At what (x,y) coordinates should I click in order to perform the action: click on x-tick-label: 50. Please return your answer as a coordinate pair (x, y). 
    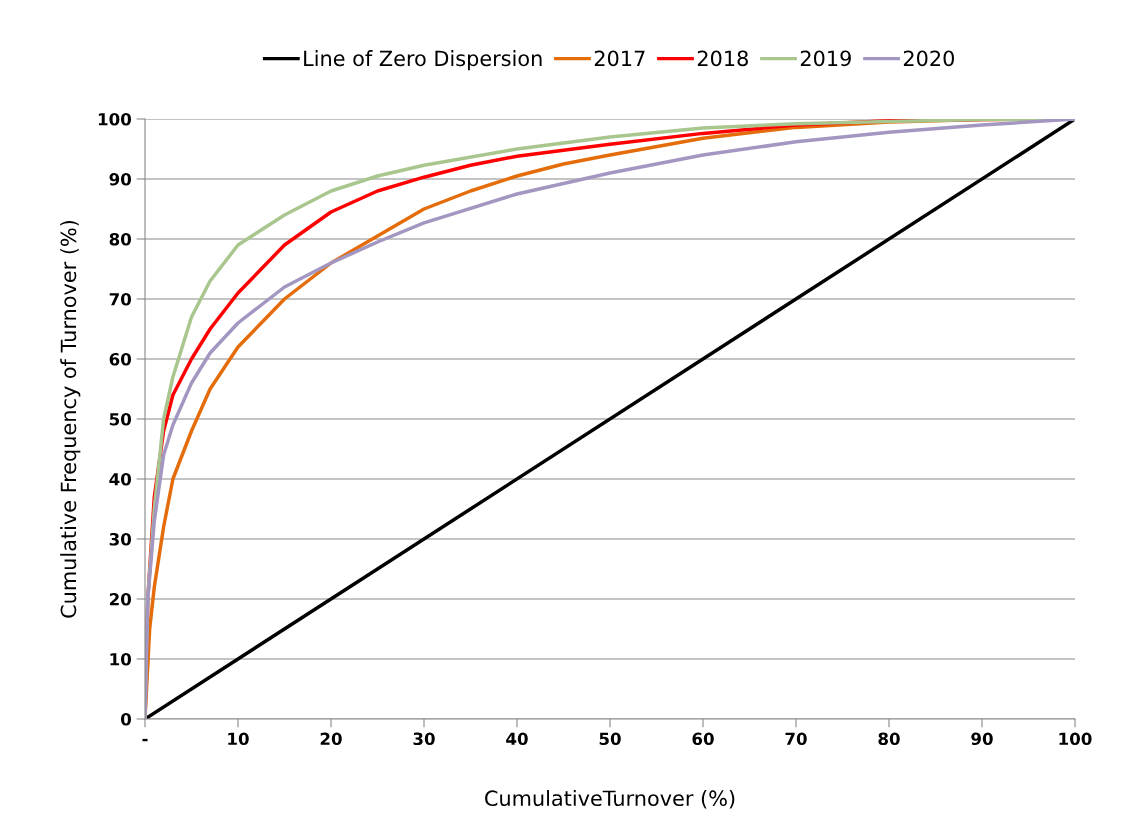
    Looking at the image, I should click on (610, 739).